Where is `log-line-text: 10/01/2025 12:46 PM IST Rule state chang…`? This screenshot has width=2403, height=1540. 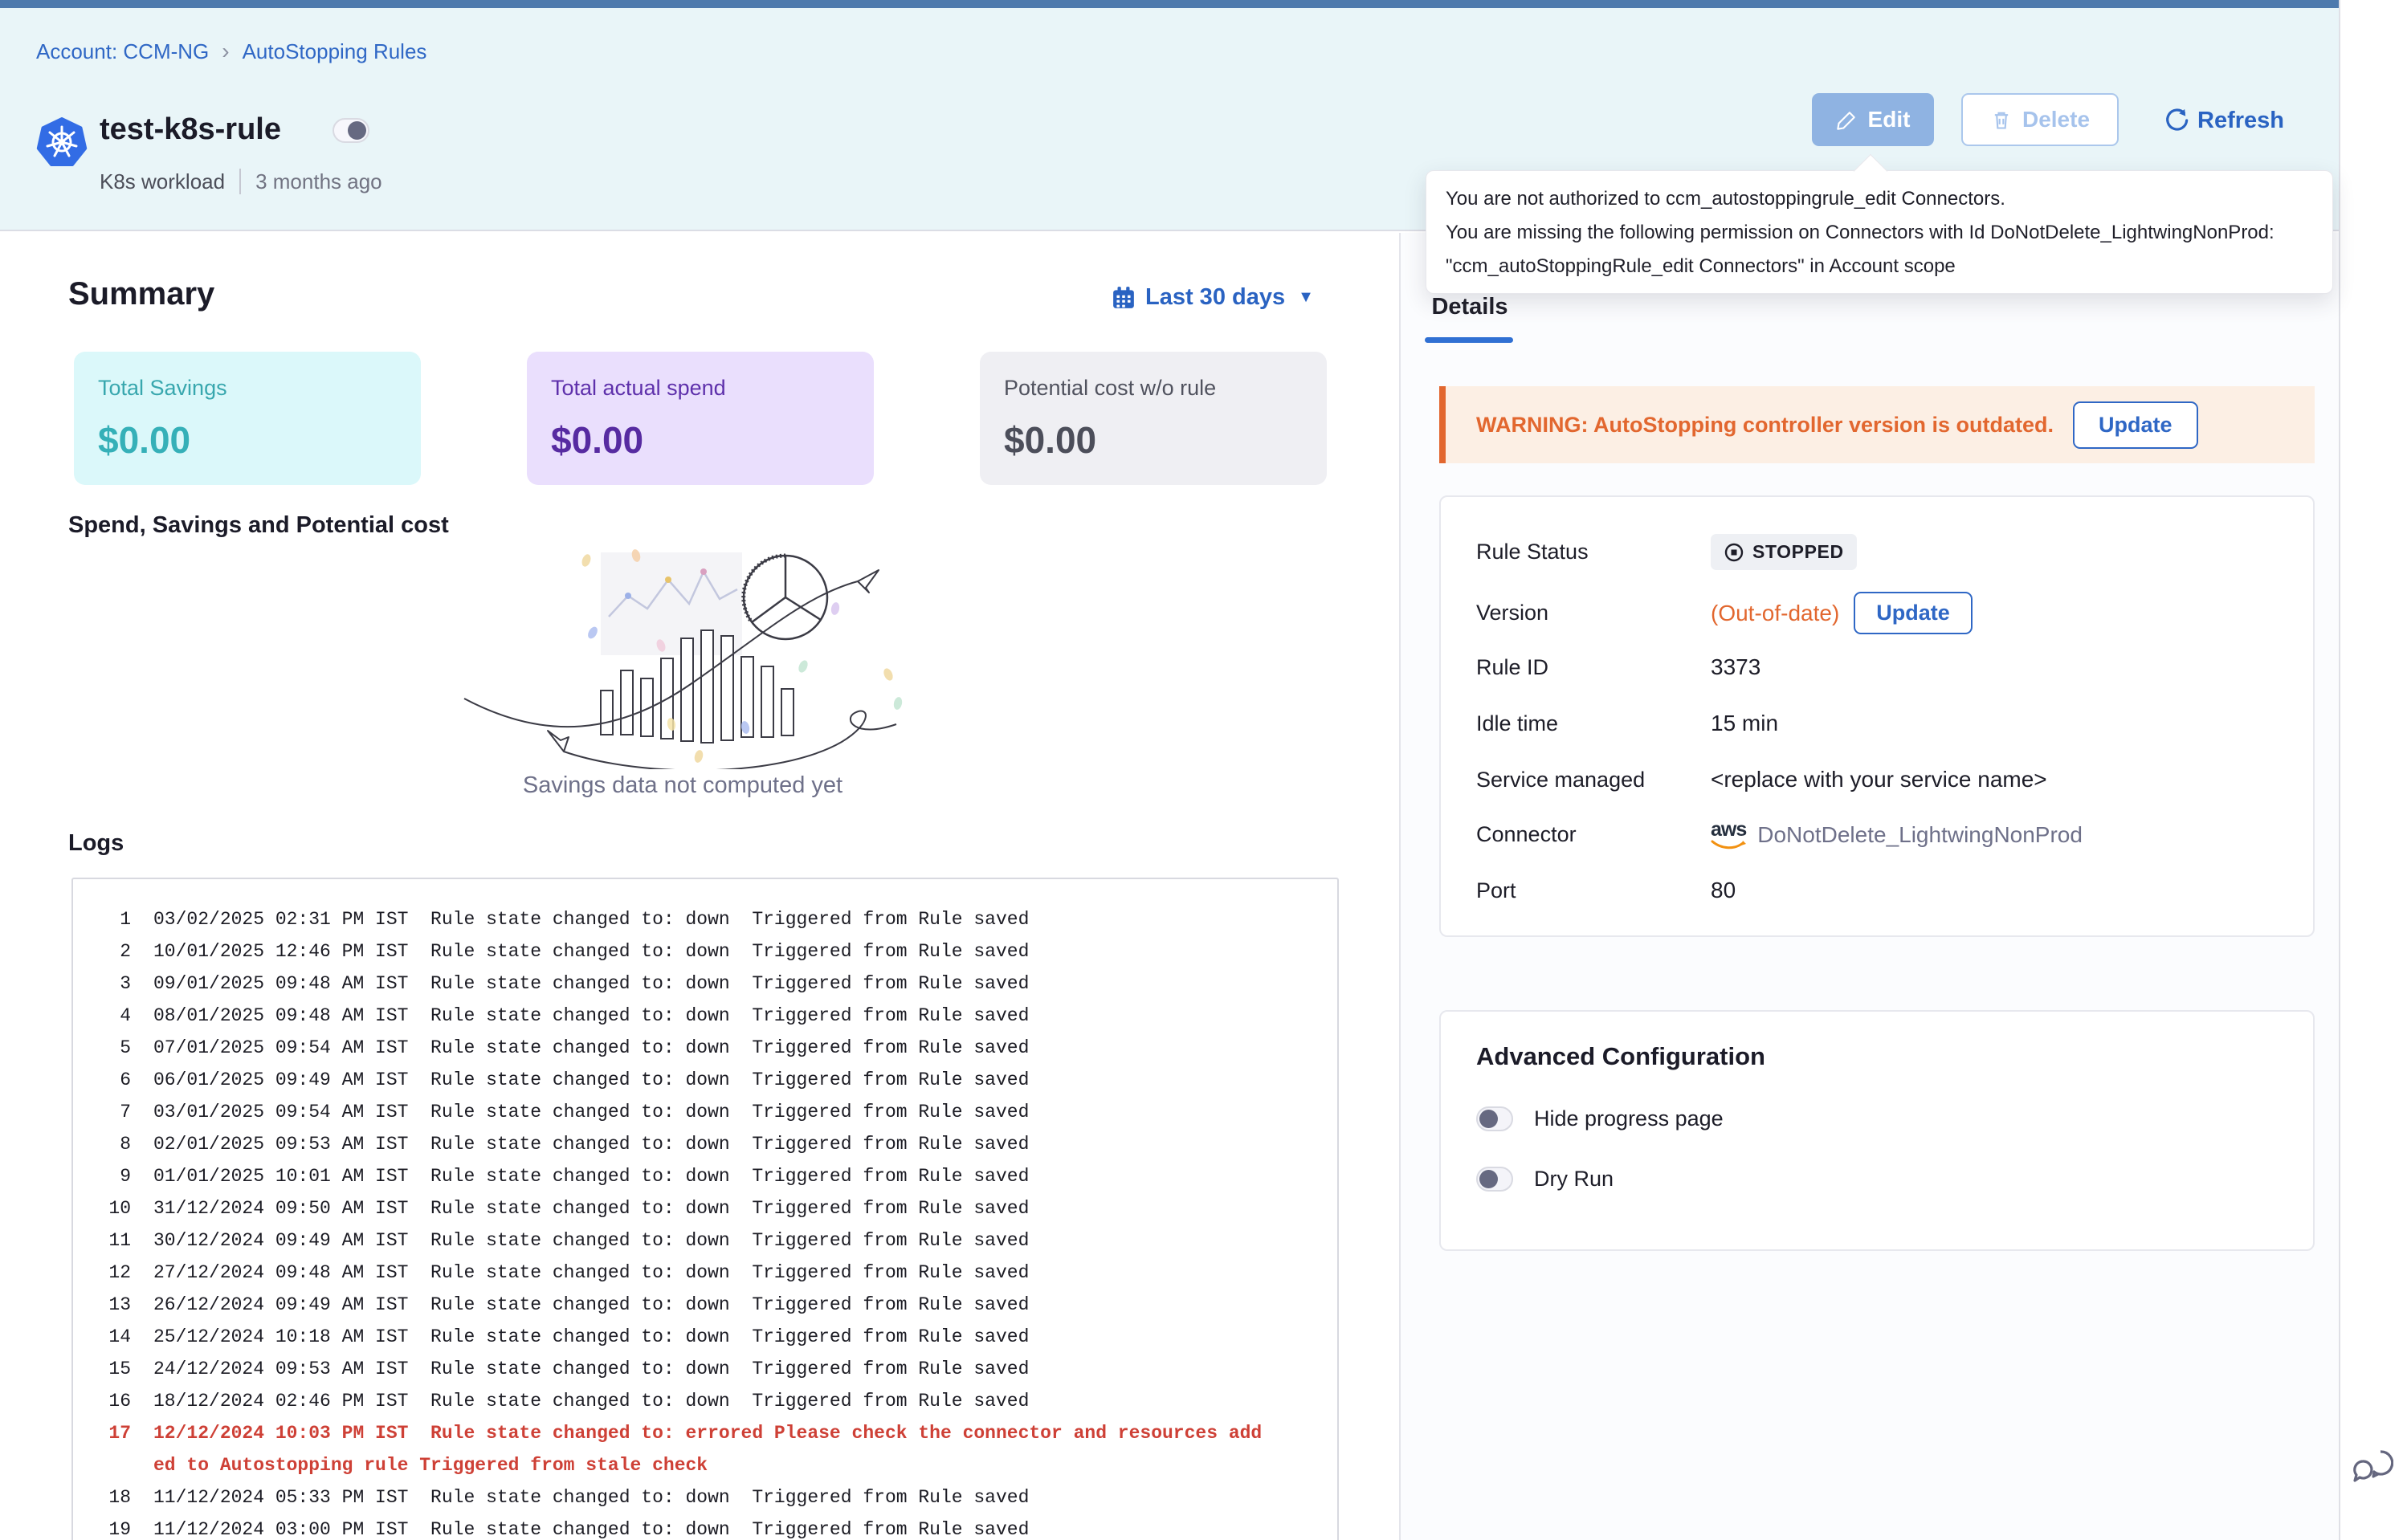
log-line-text: 10/01/2025 12:46 PM IST Rule state chang… is located at coordinates (591, 951).